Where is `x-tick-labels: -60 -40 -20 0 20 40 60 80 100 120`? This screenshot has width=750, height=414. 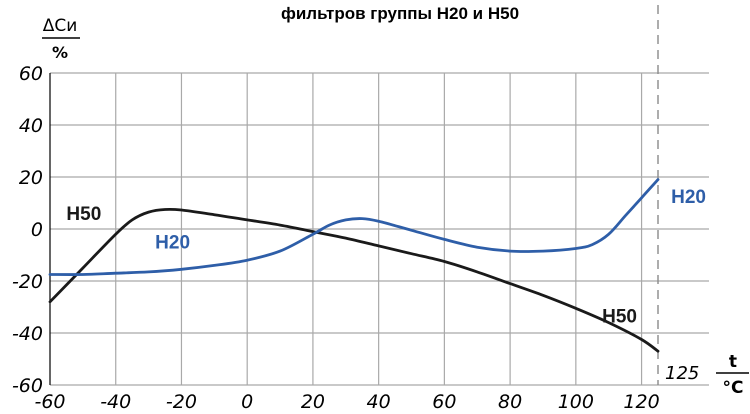
x-tick-labels: -60 -40 -20 0 20 40 60 80 100 120 is located at coordinates (346, 402).